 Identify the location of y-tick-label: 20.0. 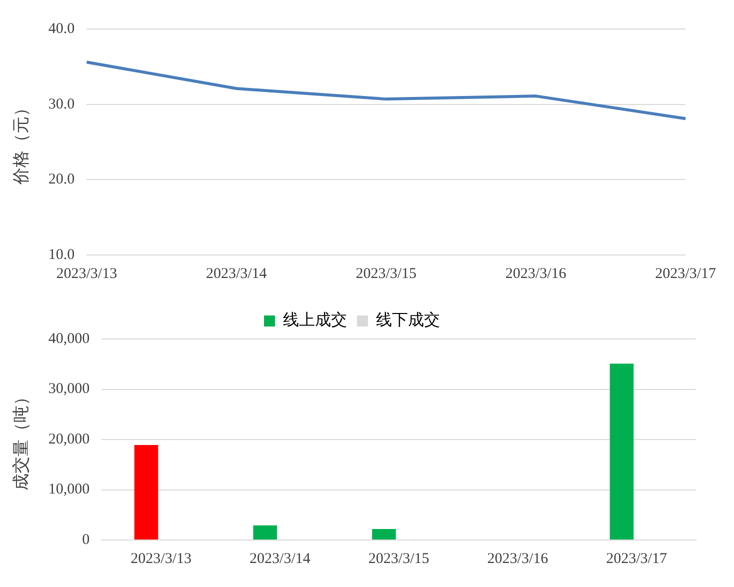
(61, 180).